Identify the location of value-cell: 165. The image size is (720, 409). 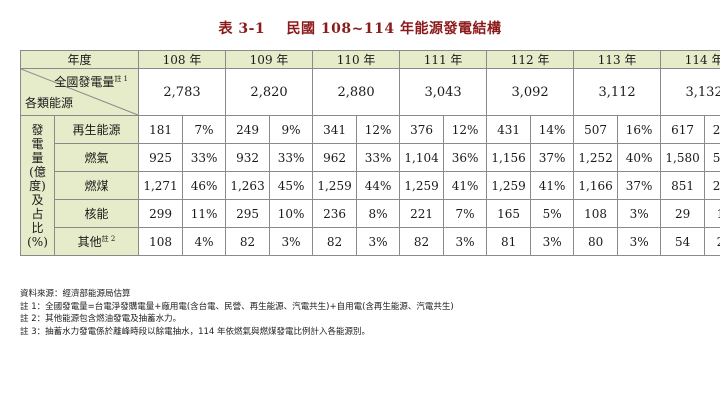
(509, 213).